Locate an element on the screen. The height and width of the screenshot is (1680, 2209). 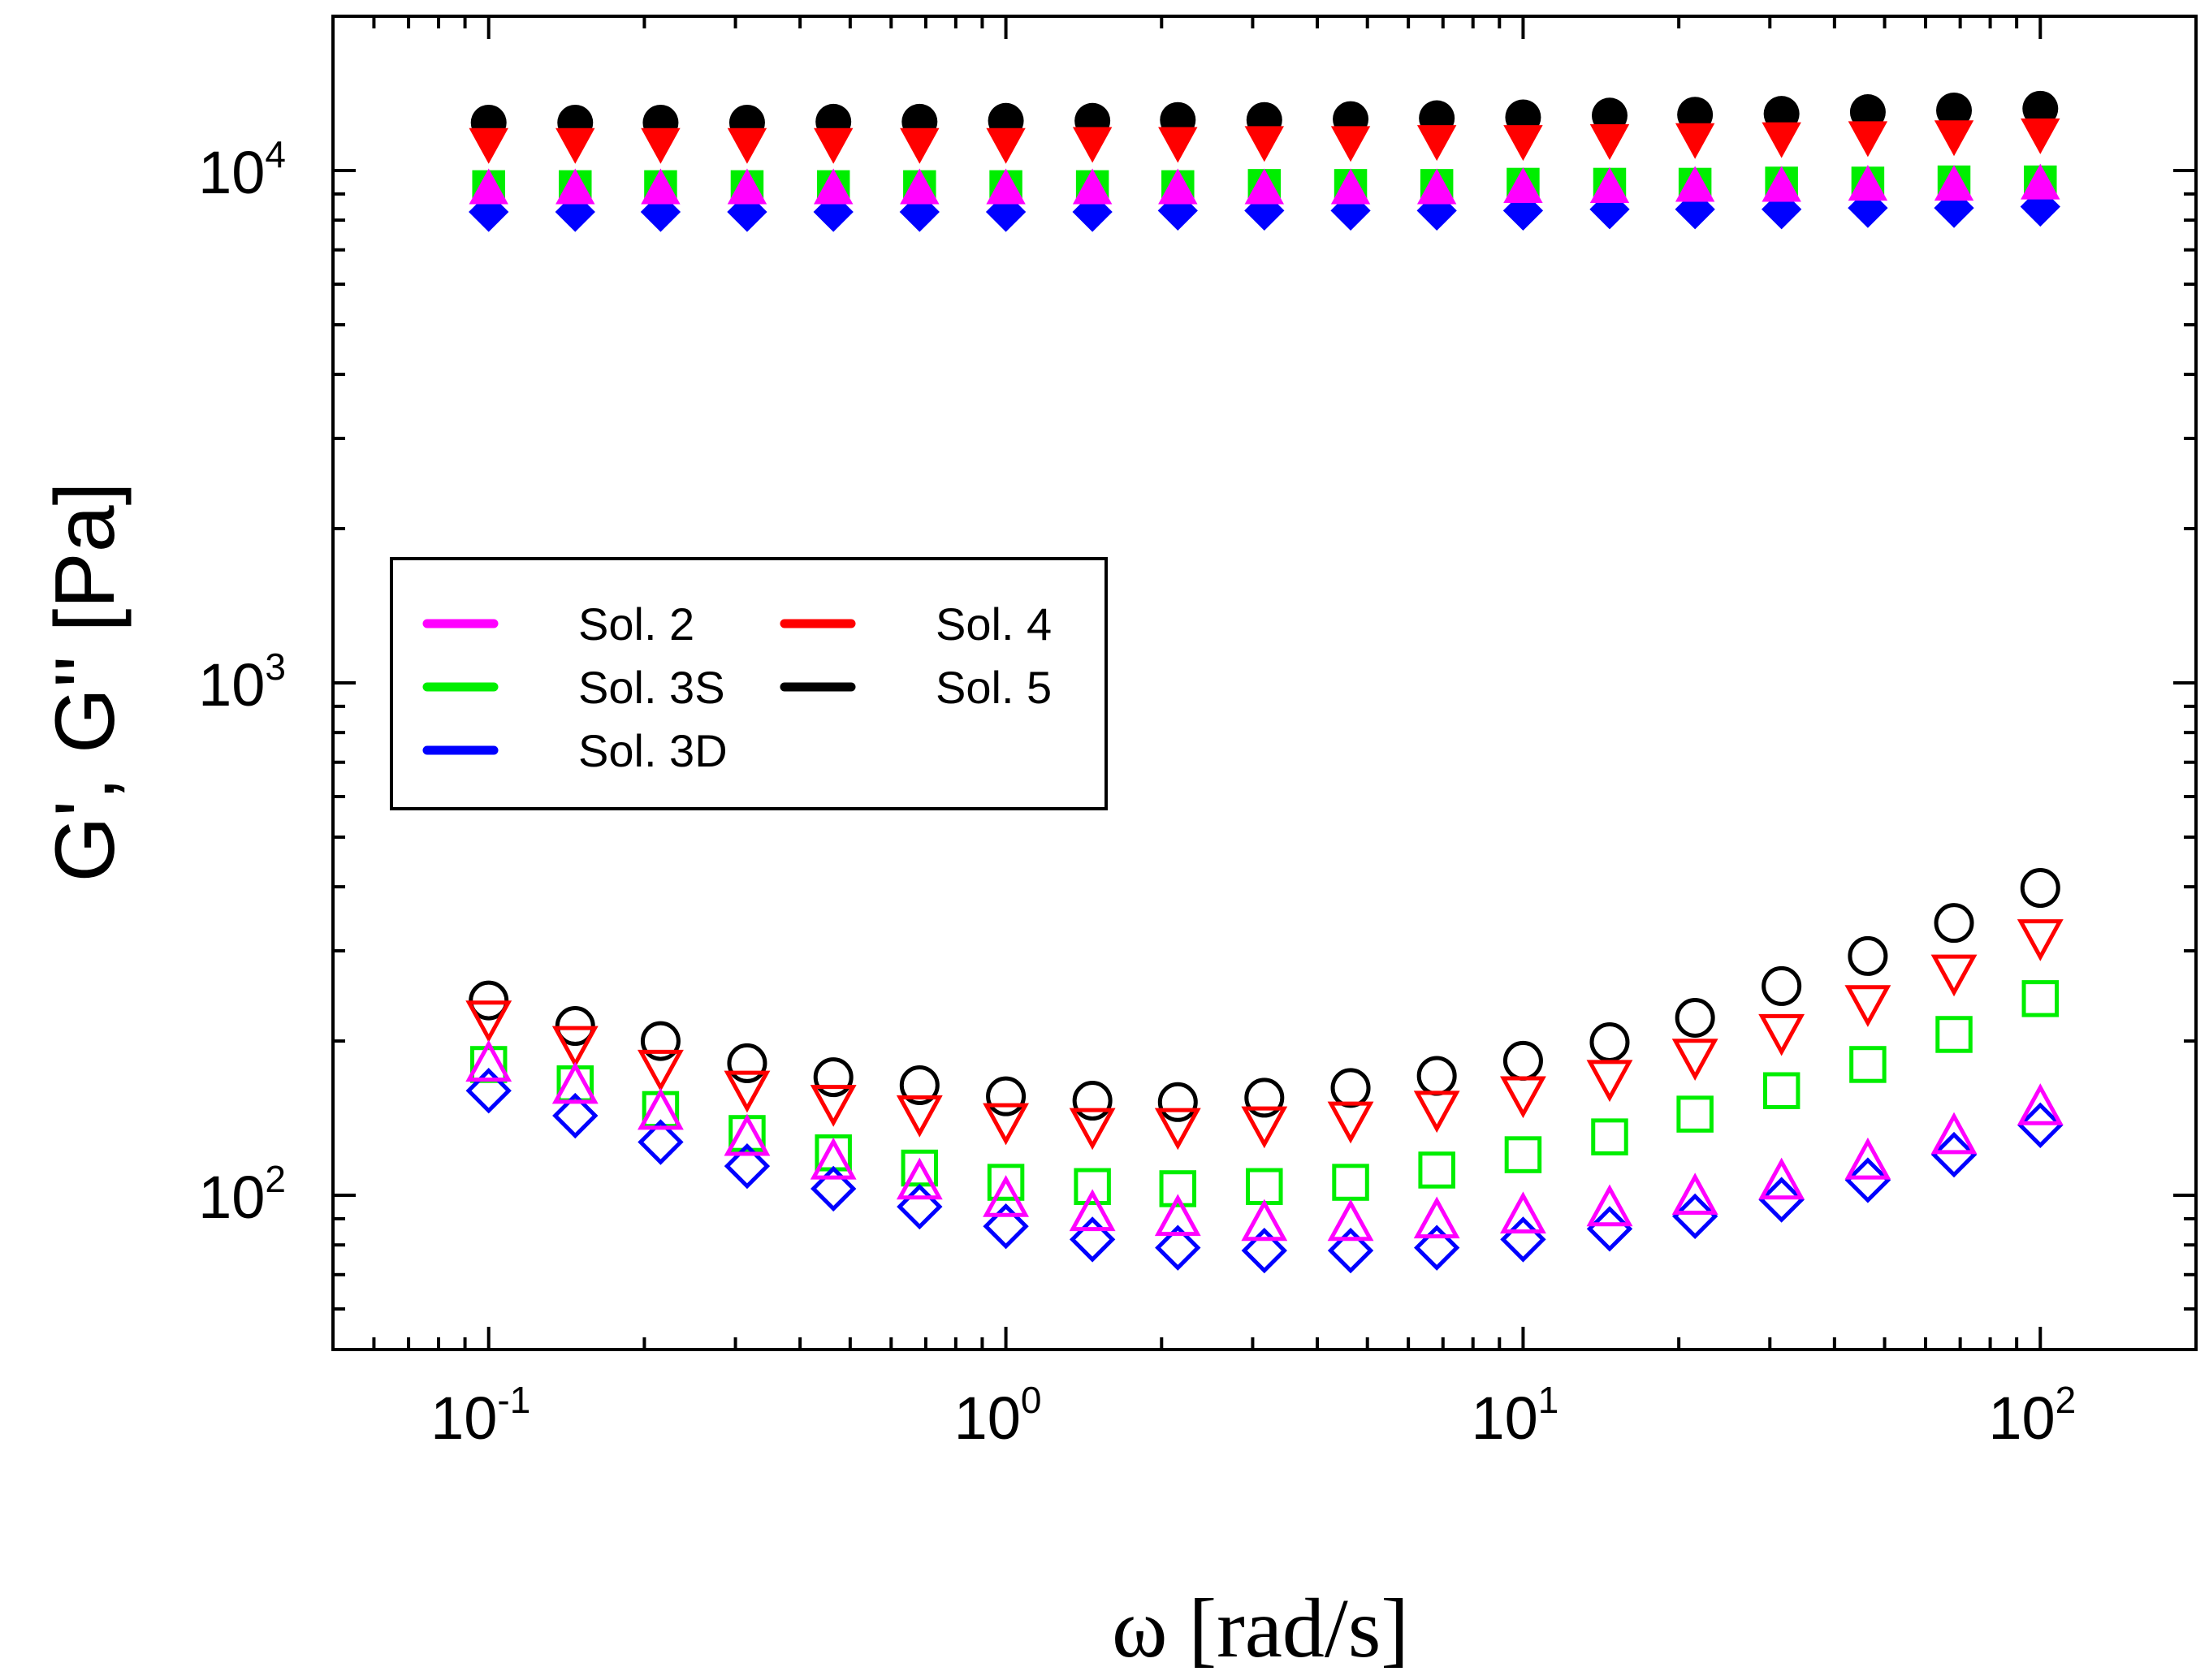
legend-item: Sol. 5 is located at coordinates (916, 687).